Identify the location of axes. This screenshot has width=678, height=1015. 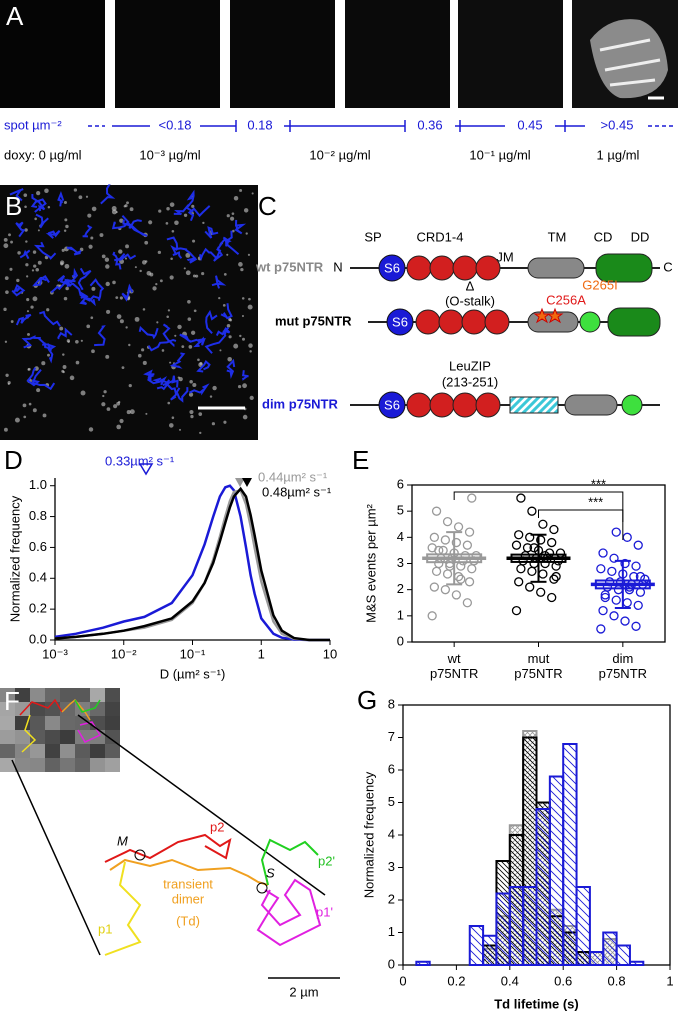
(192, 559).